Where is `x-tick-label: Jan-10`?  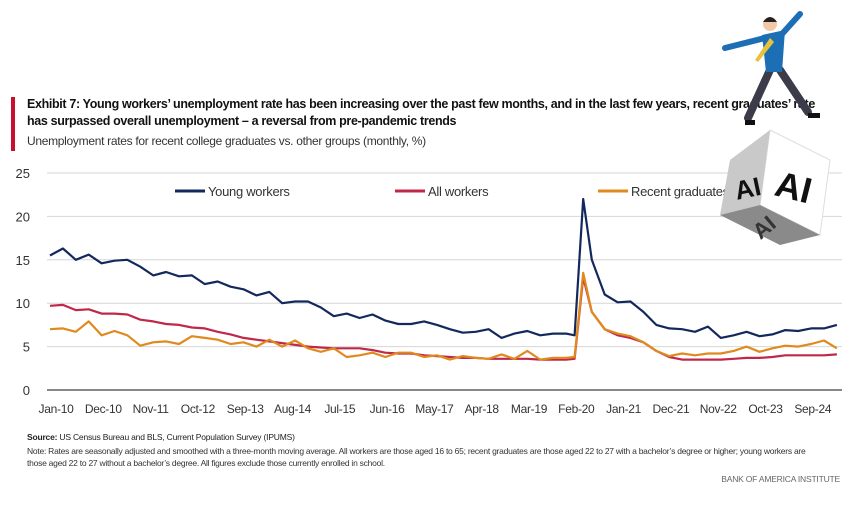 x-tick-label: Jan-10 is located at coordinates (57, 409).